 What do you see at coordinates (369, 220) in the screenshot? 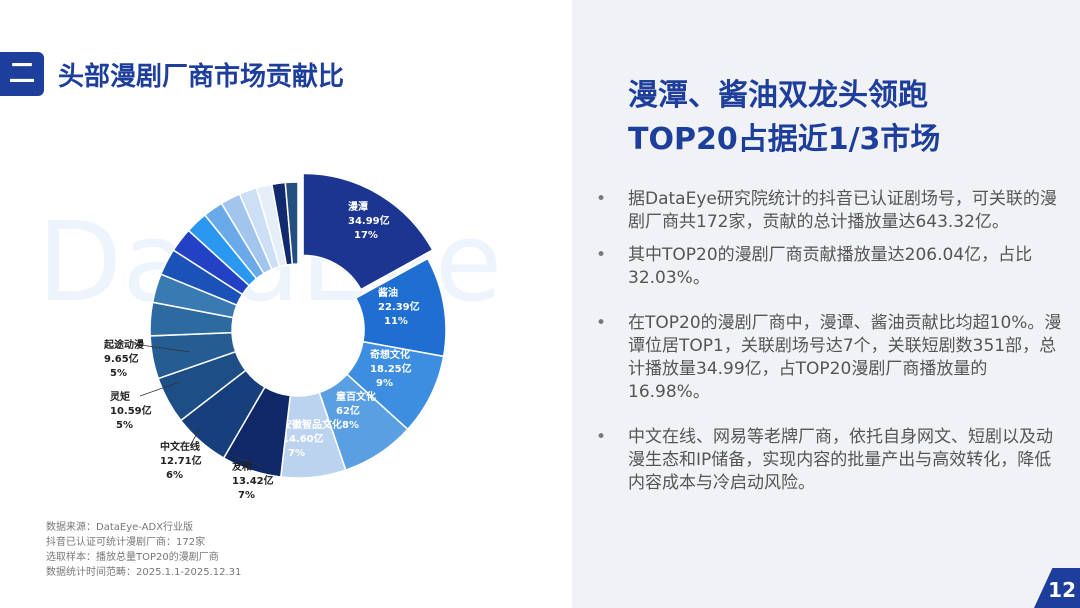
I see `slice-value: 34.99亿` at bounding box center [369, 220].